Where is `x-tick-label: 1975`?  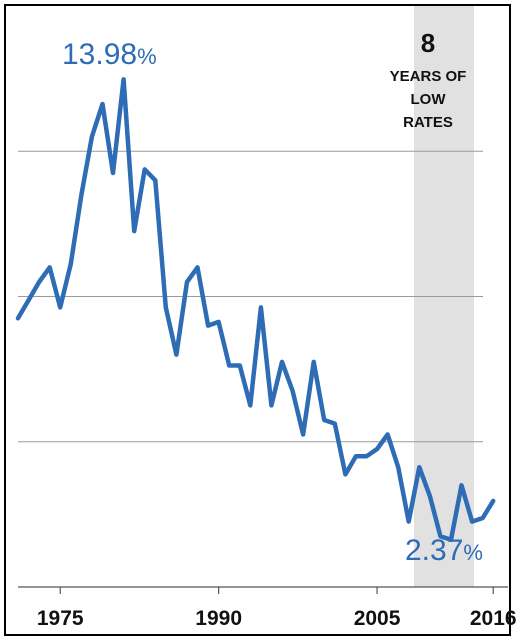
x-tick-label: 1975 is located at coordinates (60, 618).